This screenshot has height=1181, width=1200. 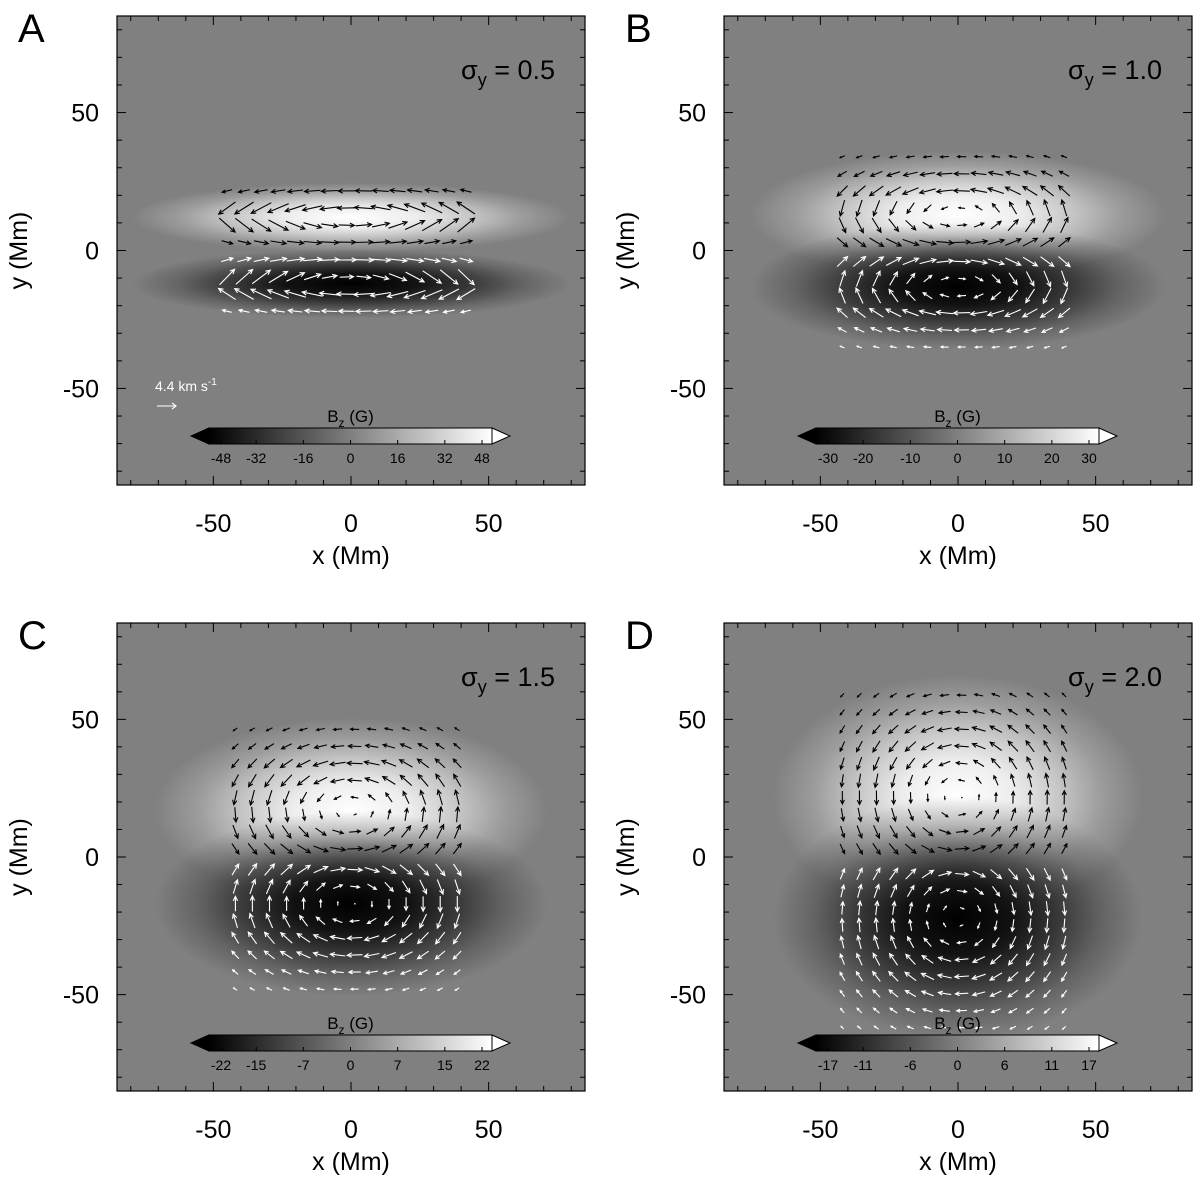 I want to click on negative-polarity-region, so click(x=351, y=283).